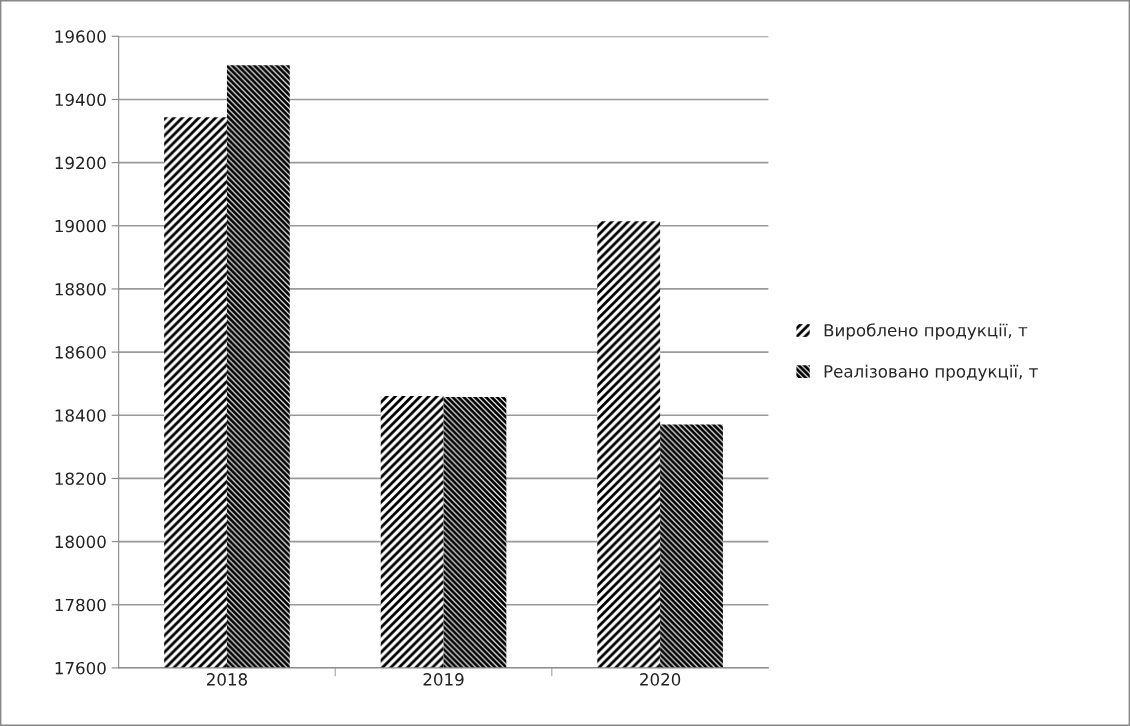 The image size is (1130, 726). What do you see at coordinates (80, 289) in the screenshot?
I see `y-tick-label: 18800` at bounding box center [80, 289].